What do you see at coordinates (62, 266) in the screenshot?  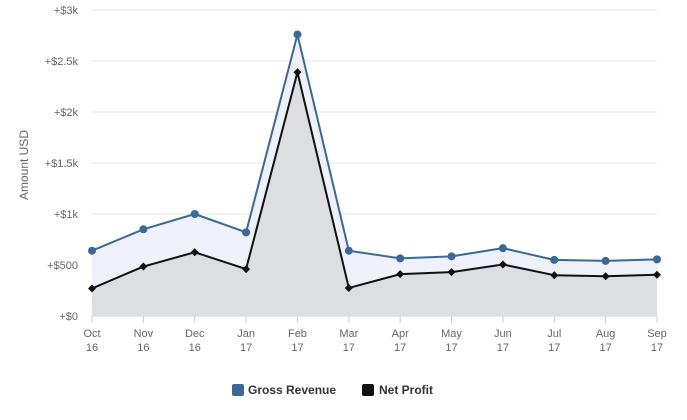 I see `y-tick-label: +$500` at bounding box center [62, 266].